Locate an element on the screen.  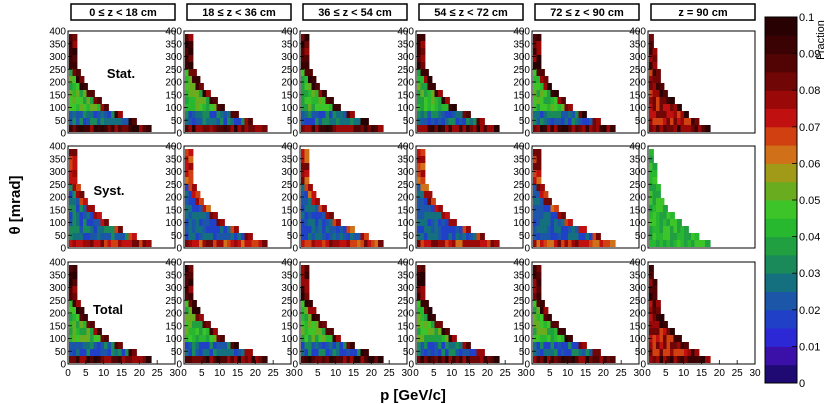
y-tick-label: 200 is located at coordinates (405, 198).